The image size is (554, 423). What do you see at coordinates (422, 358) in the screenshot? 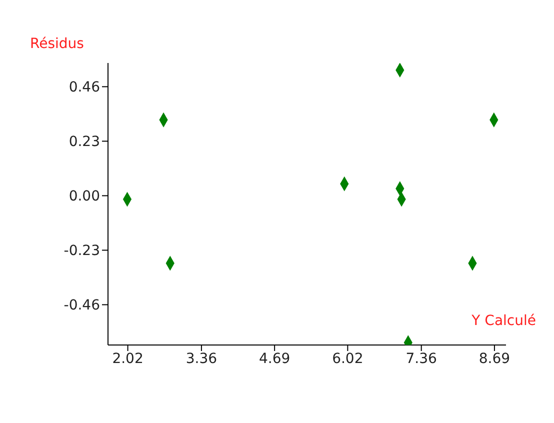
I see `x-tick-label: 7.36` at bounding box center [422, 358].